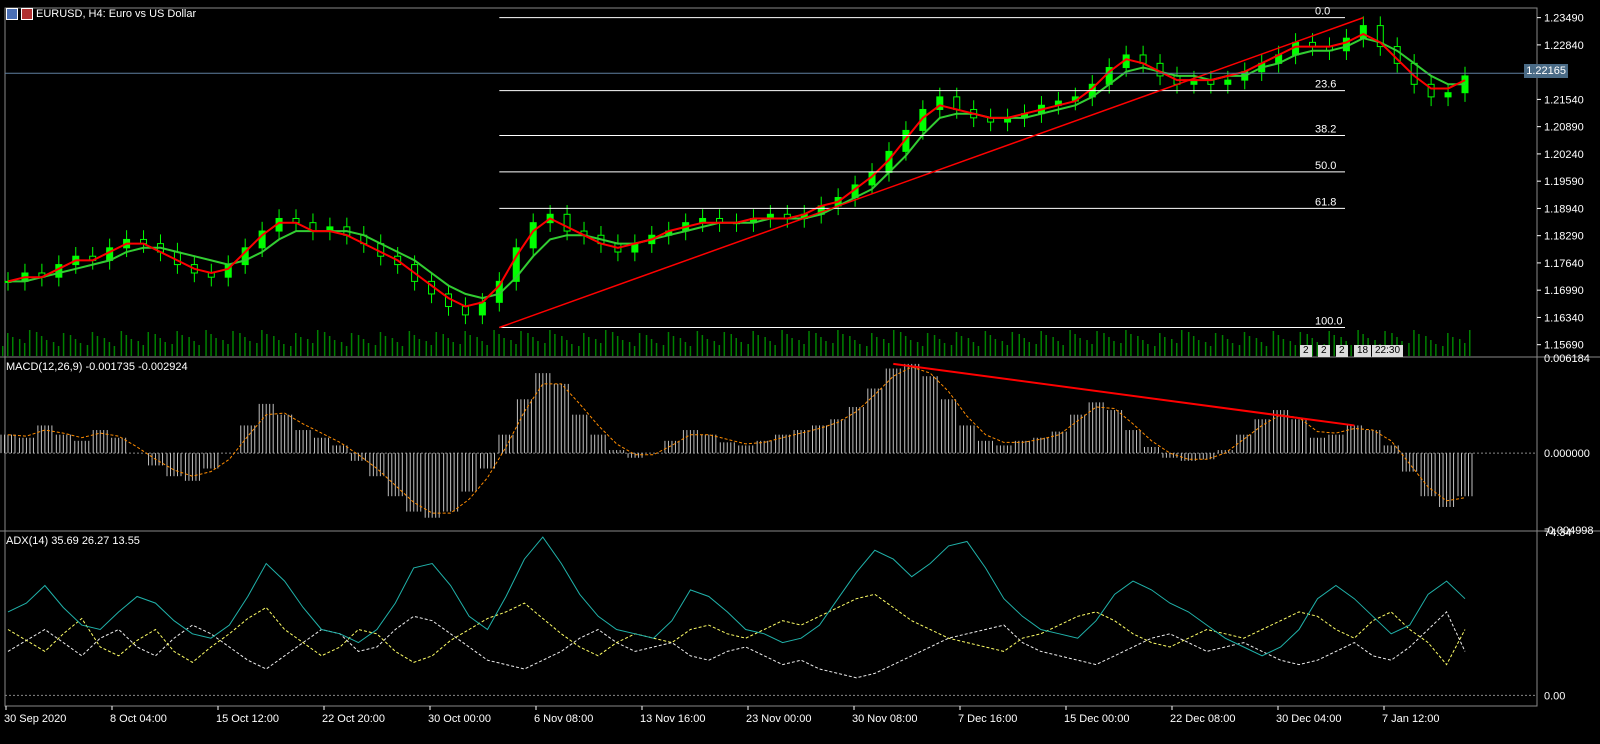 This screenshot has width=1600, height=744. What do you see at coordinates (736, 645) in the screenshot?
I see `adx-minus-di-line` at bounding box center [736, 645].